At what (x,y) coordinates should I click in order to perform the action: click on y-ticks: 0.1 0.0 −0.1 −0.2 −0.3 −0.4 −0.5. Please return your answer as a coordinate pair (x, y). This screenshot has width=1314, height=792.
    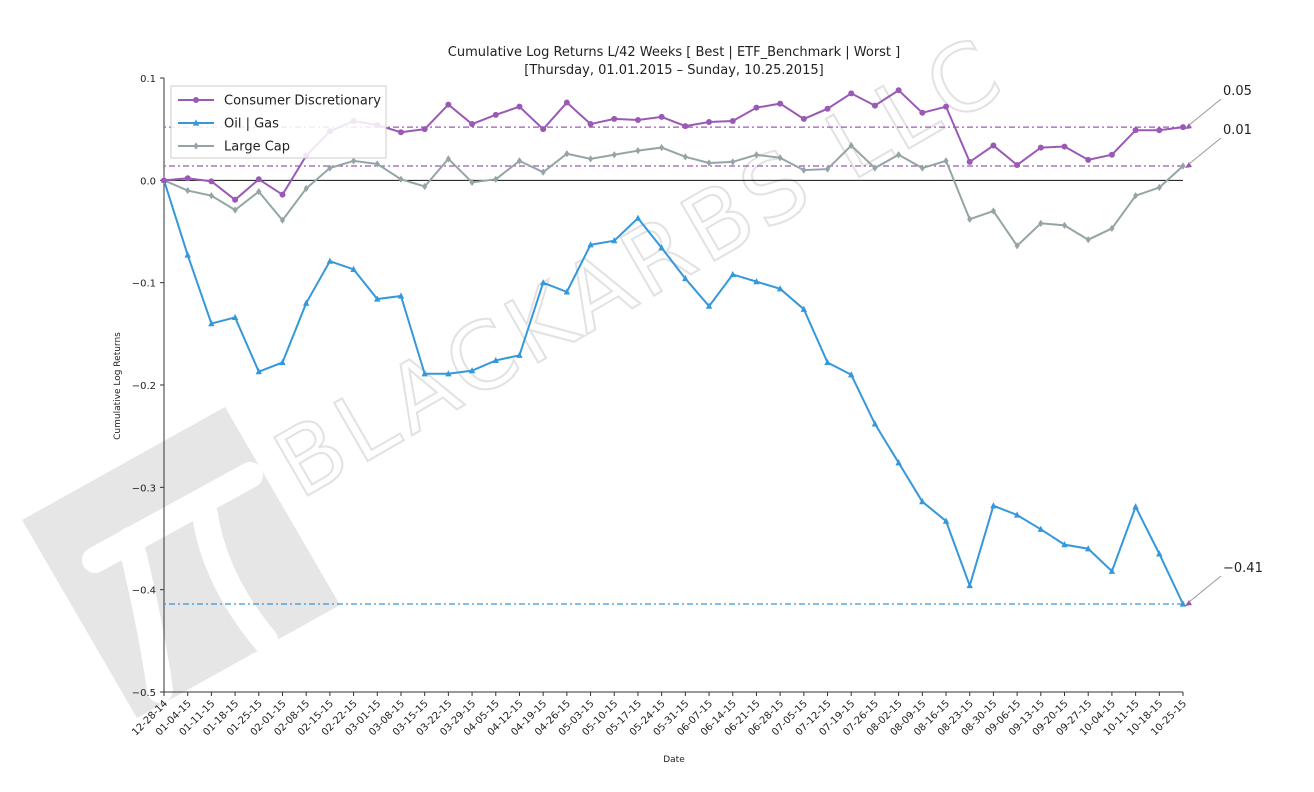
    Looking at the image, I should click on (148, 386).